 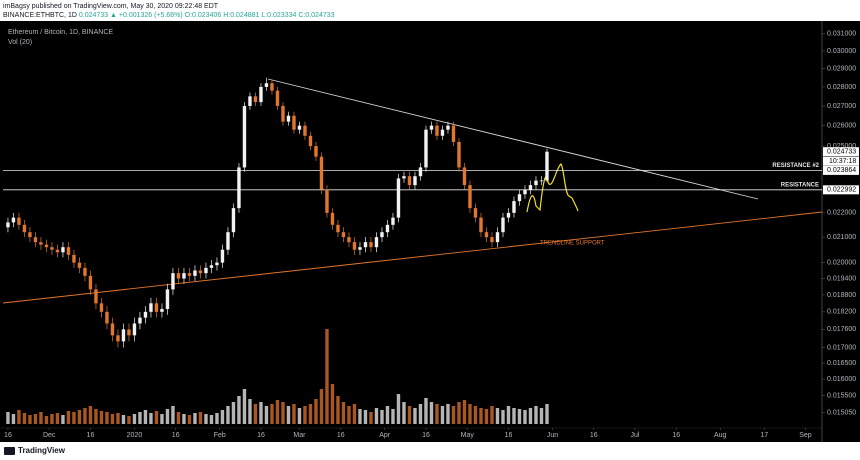 I want to click on y-tick-label: 0.027000, so click(x=841, y=106).